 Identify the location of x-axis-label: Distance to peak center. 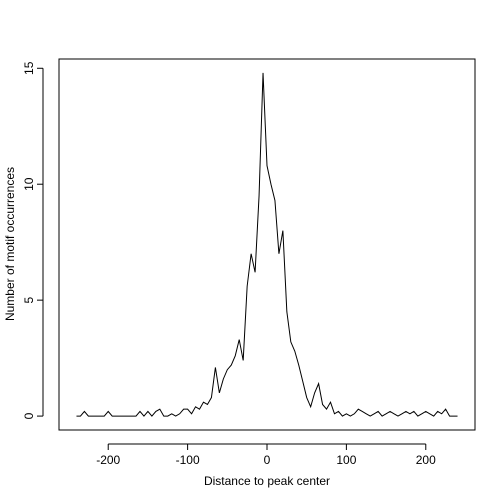
(267, 481).